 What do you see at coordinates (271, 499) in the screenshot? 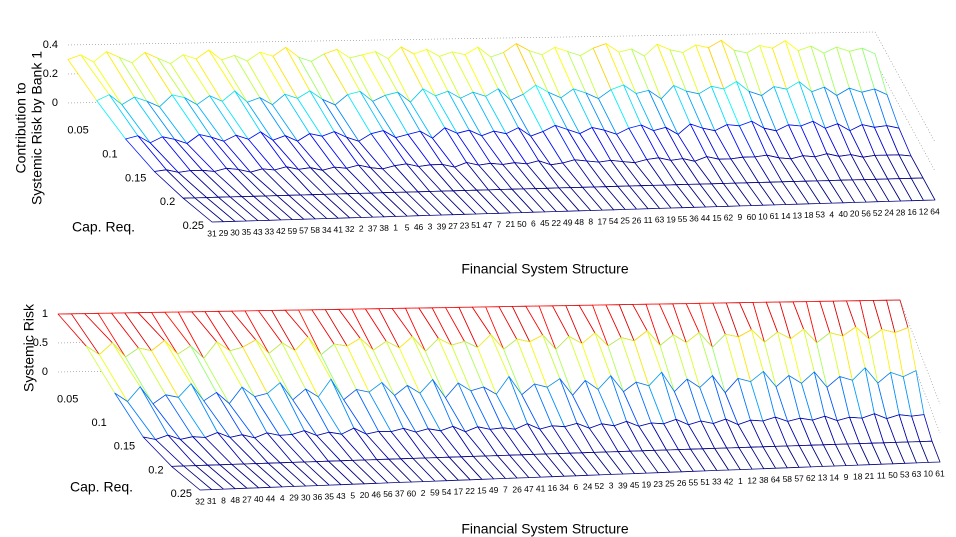
I see `x-tick-label: 44` at bounding box center [271, 499].